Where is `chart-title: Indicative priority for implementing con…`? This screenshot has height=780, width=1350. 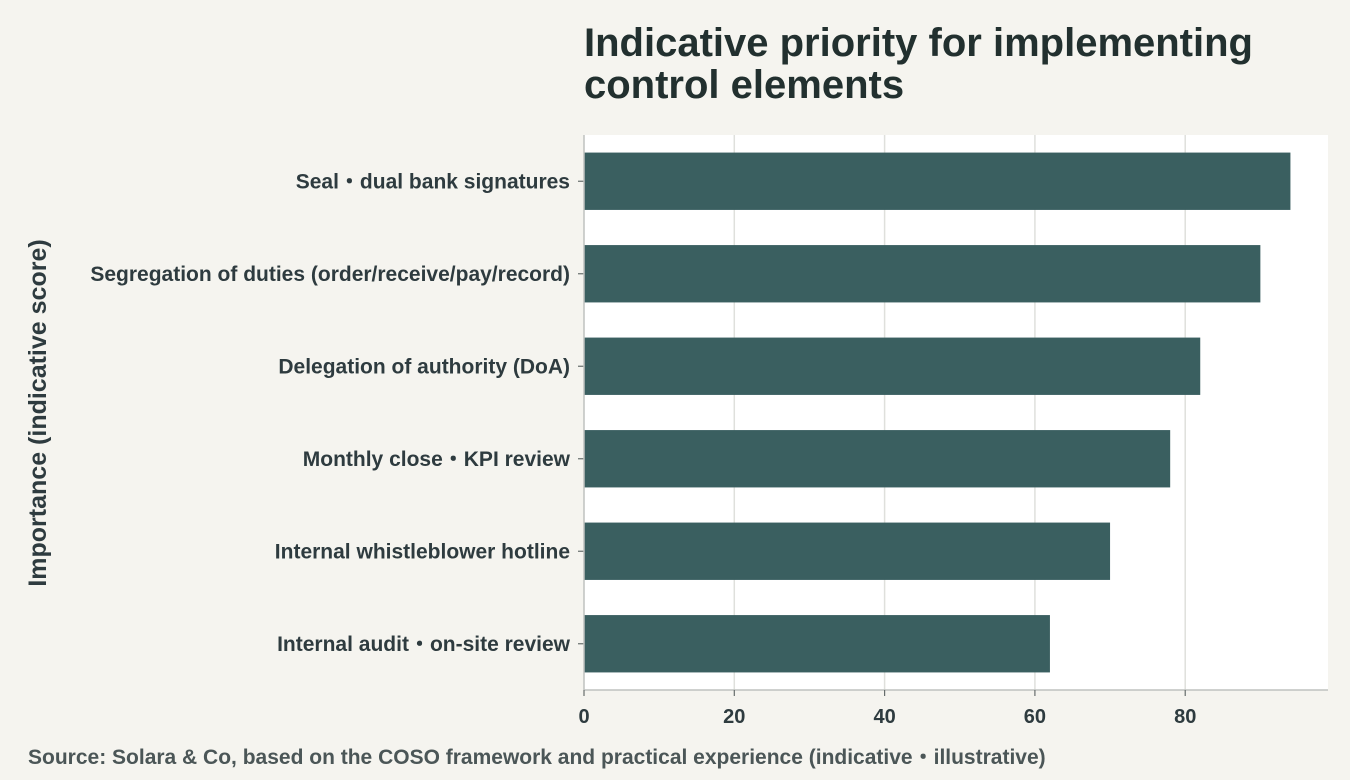
chart-title: Indicative priority for implementing con… is located at coordinates (924, 64).